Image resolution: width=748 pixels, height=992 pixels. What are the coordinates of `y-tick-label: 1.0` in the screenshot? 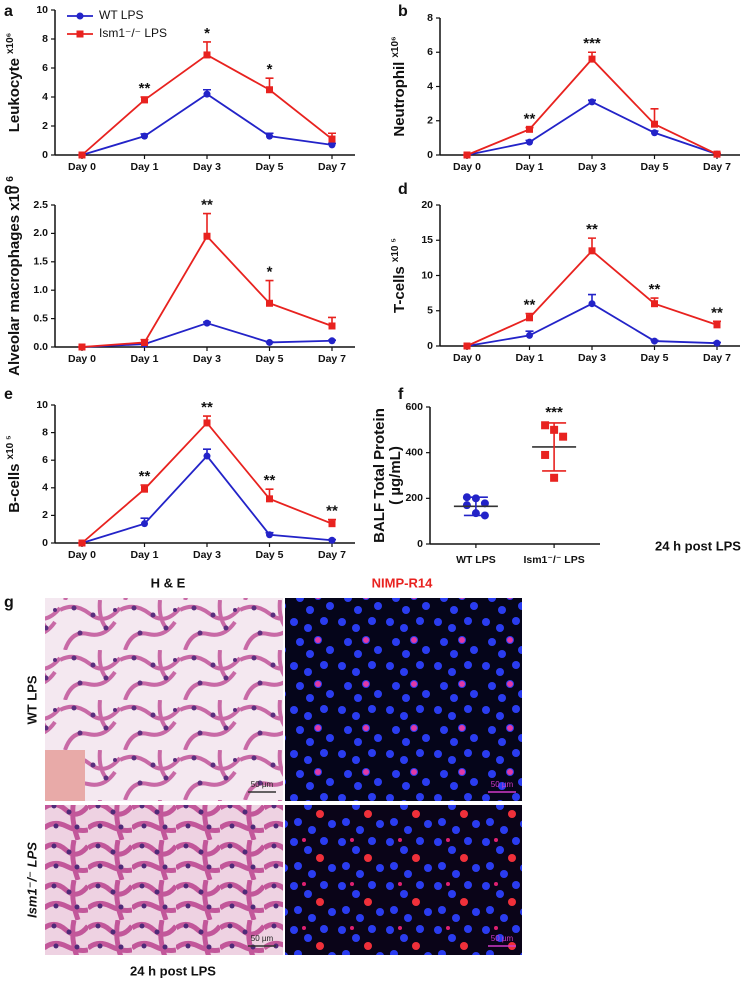 It's located at (40, 290).